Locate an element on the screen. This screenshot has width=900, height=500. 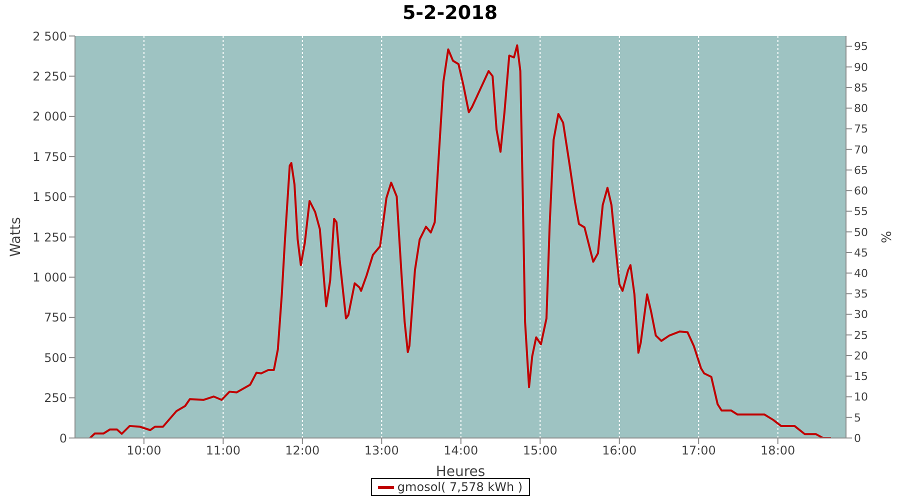
x-tick-label: 11:00 is located at coordinates (223, 451).